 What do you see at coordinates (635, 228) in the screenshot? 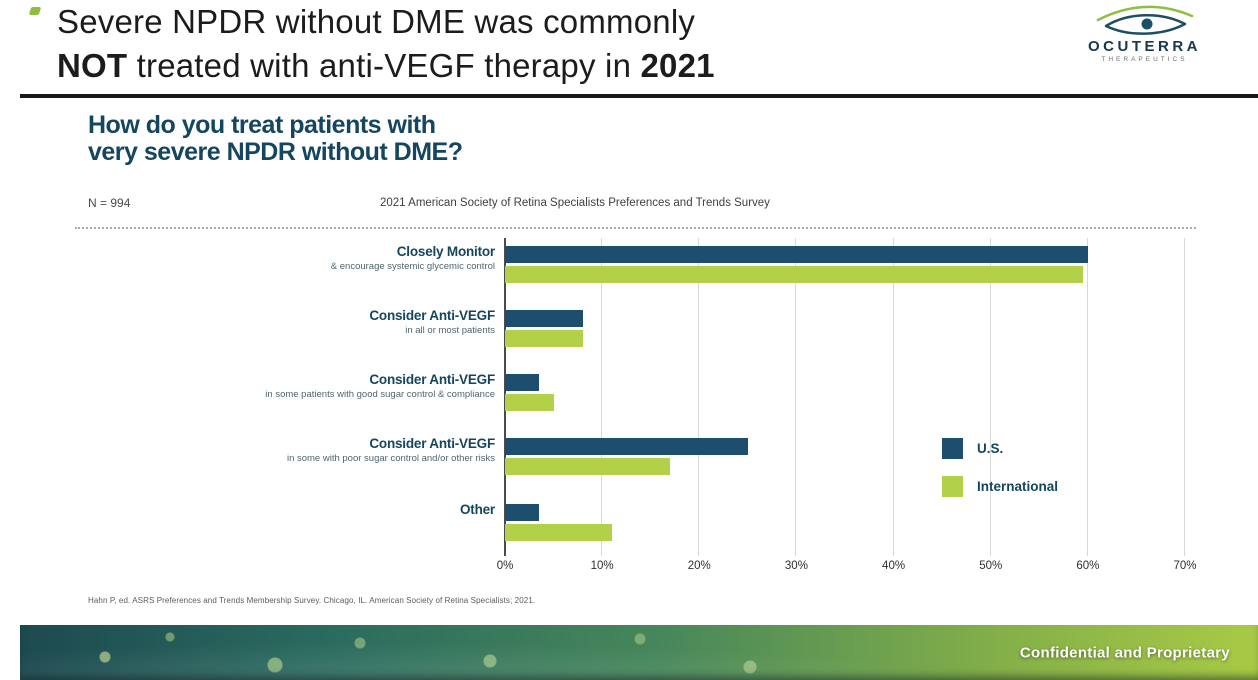
I see `dotted-separator` at bounding box center [635, 228].